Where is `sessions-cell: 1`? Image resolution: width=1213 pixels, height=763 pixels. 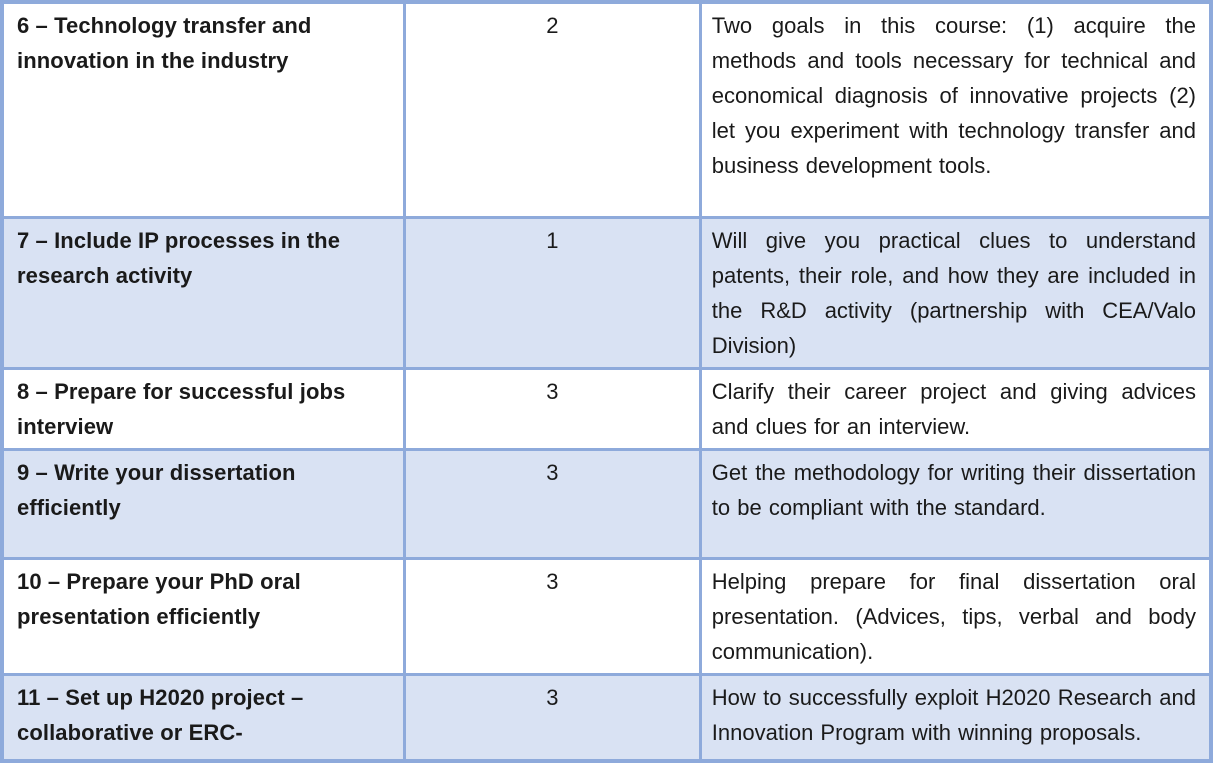 sessions-cell: 1 is located at coordinates (552, 292).